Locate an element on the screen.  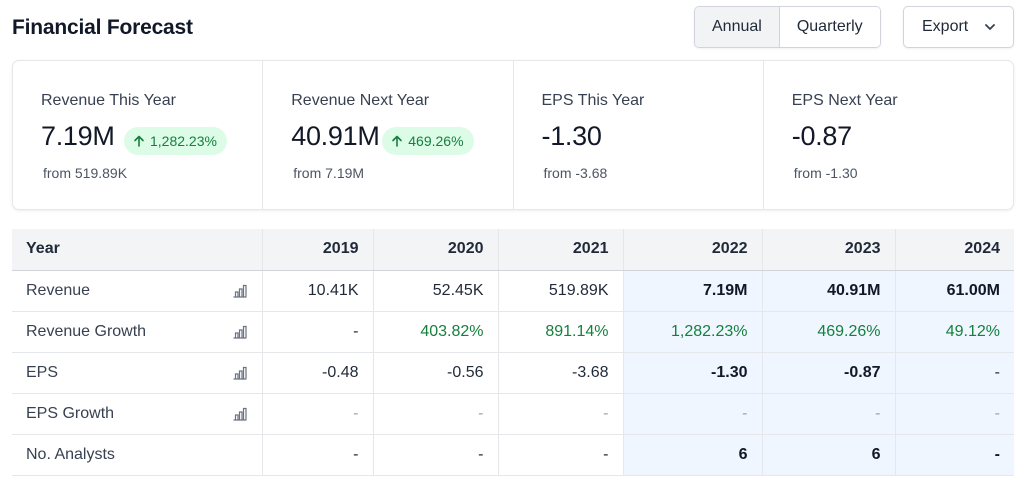
table-row-no-analysts: No. Analysts - - - 6 6 - is located at coordinates (513, 455).